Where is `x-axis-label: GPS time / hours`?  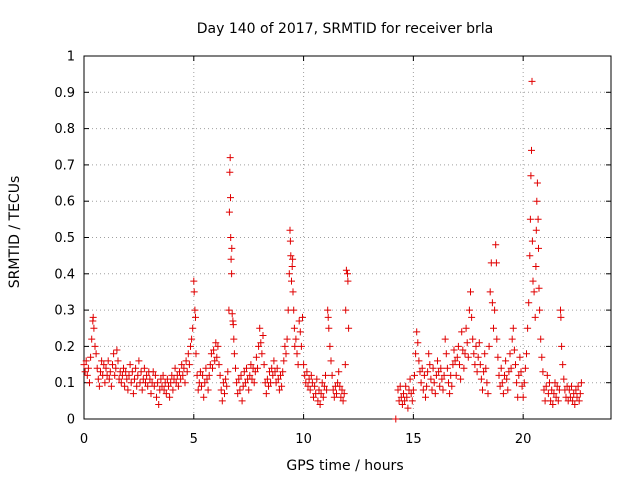 x-axis-label: GPS time / hours is located at coordinates (344, 466).